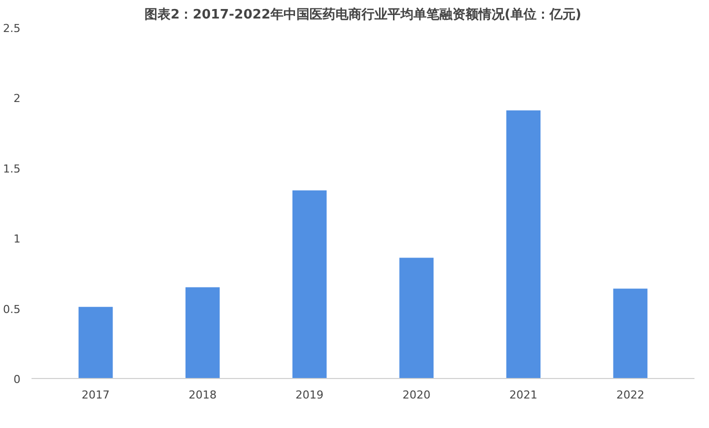  Describe the element at coordinates (17, 379) in the screenshot. I see `y-tick-label: 0` at that location.